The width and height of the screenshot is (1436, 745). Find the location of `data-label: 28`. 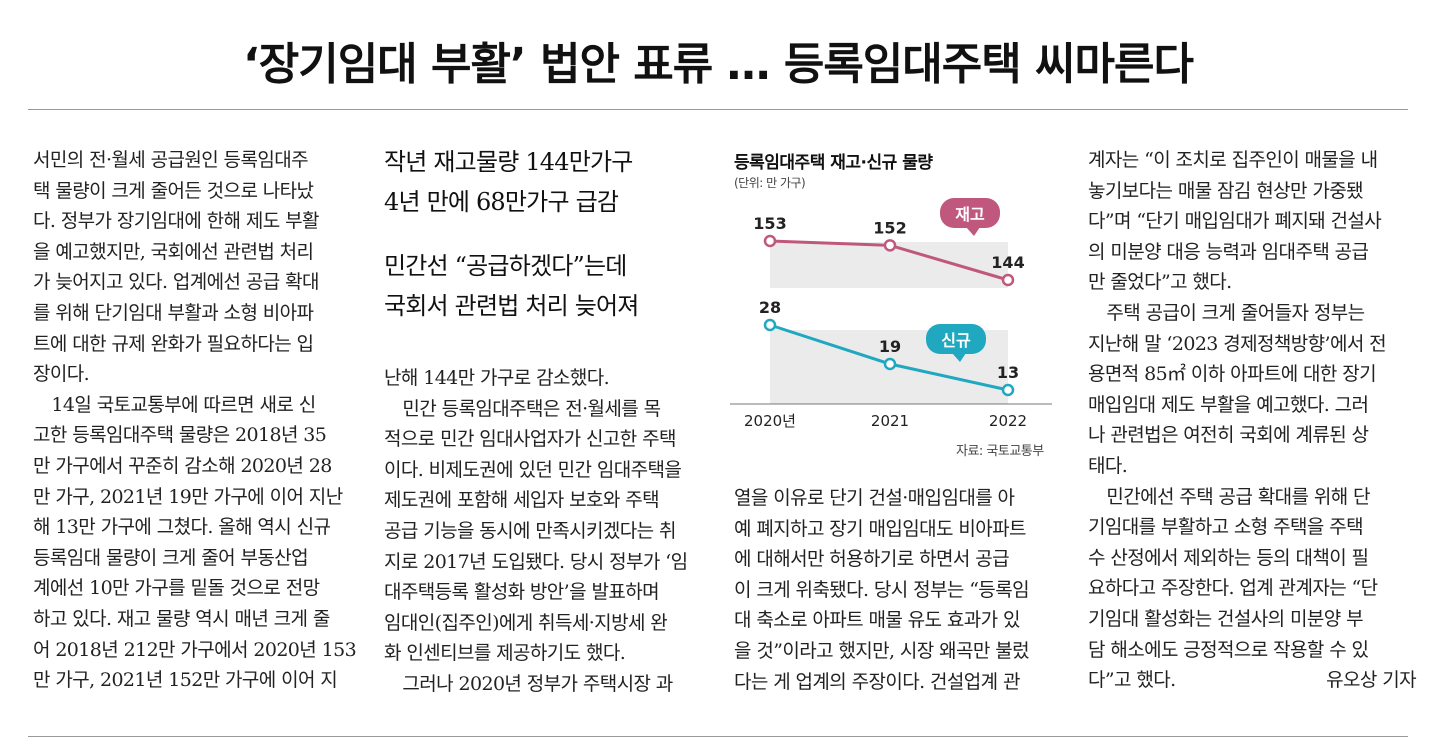

data-label: 28 is located at coordinates (770, 307).